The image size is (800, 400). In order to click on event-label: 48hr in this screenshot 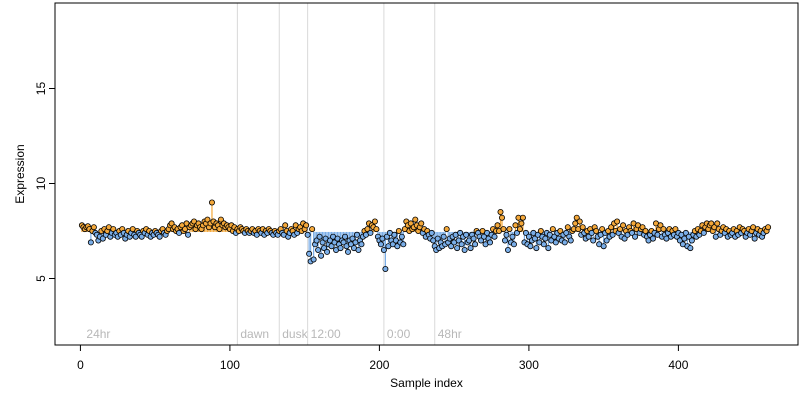, I will do `click(450, 334)`.